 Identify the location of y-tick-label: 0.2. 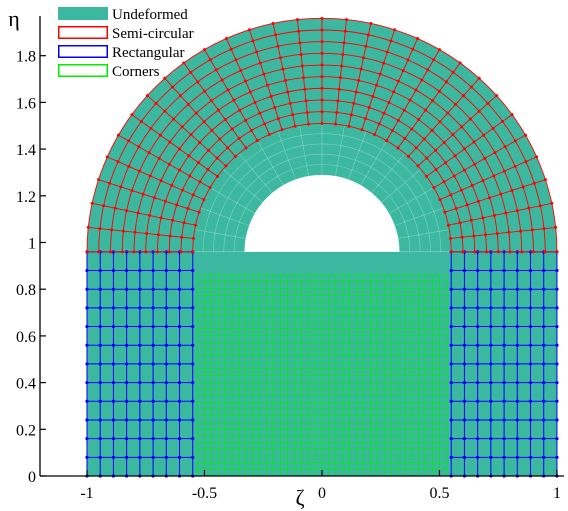
(26, 430).